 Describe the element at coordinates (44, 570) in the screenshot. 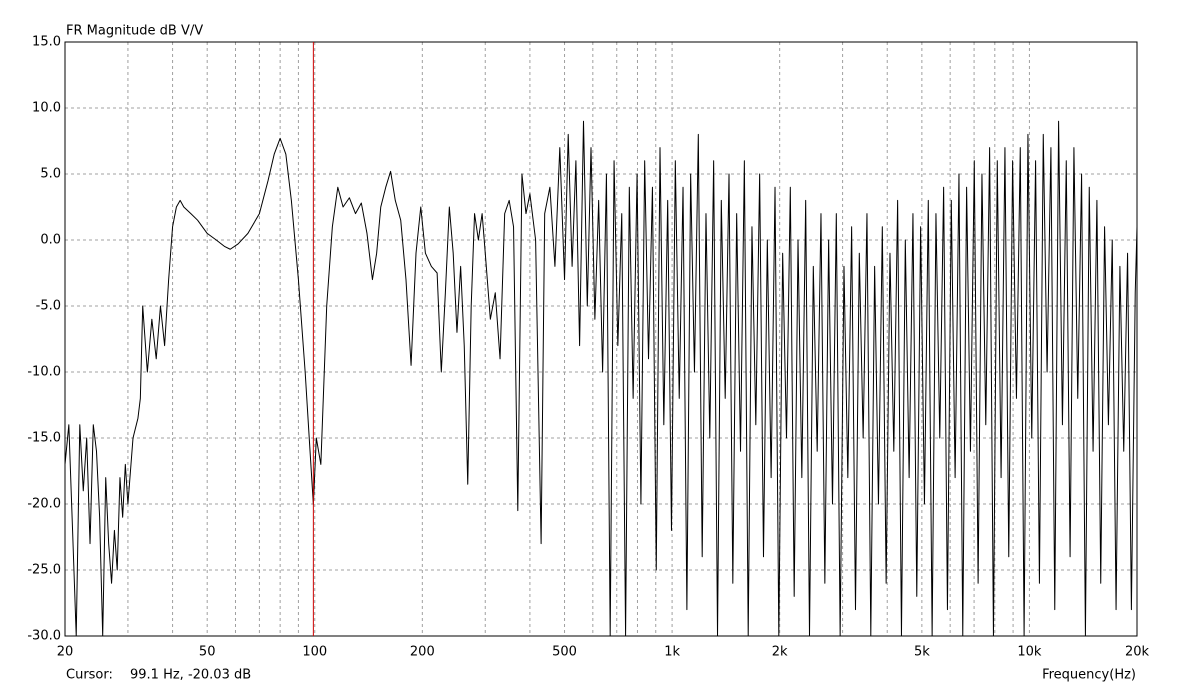

I see `y-tick-label: -25.0` at that location.